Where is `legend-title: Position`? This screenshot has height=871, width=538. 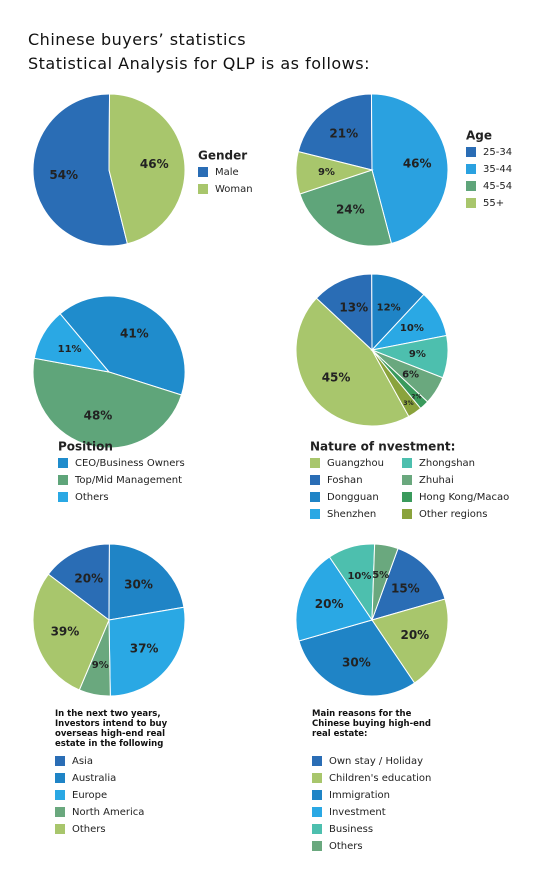
legend-title: Position is located at coordinates (85, 447).